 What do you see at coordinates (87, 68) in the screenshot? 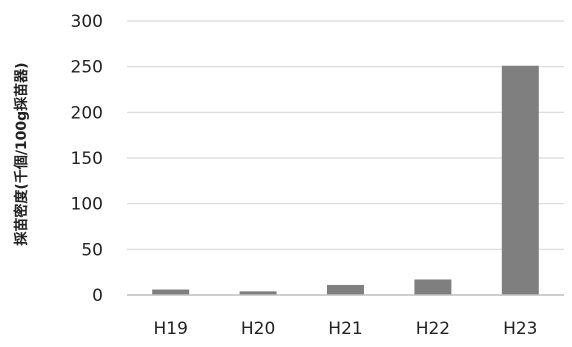
I see `y-tick-label: 250` at bounding box center [87, 68].